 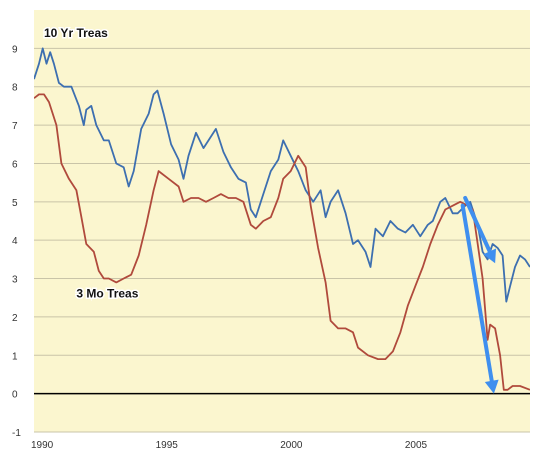 What do you see at coordinates (42, 445) in the screenshot?
I see `x-tick-label: 1990` at bounding box center [42, 445].